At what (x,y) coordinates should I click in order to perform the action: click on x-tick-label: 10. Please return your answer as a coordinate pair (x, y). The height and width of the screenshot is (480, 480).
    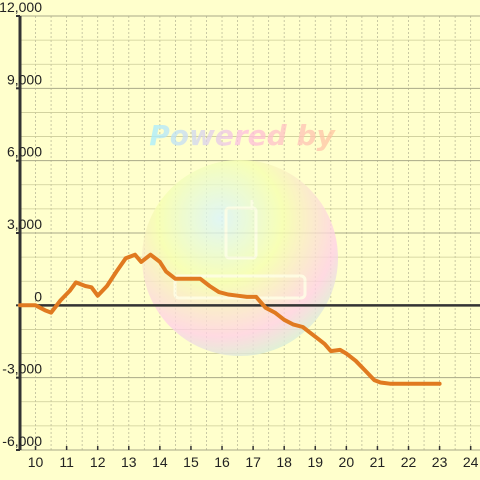
    Looking at the image, I should click on (36, 462).